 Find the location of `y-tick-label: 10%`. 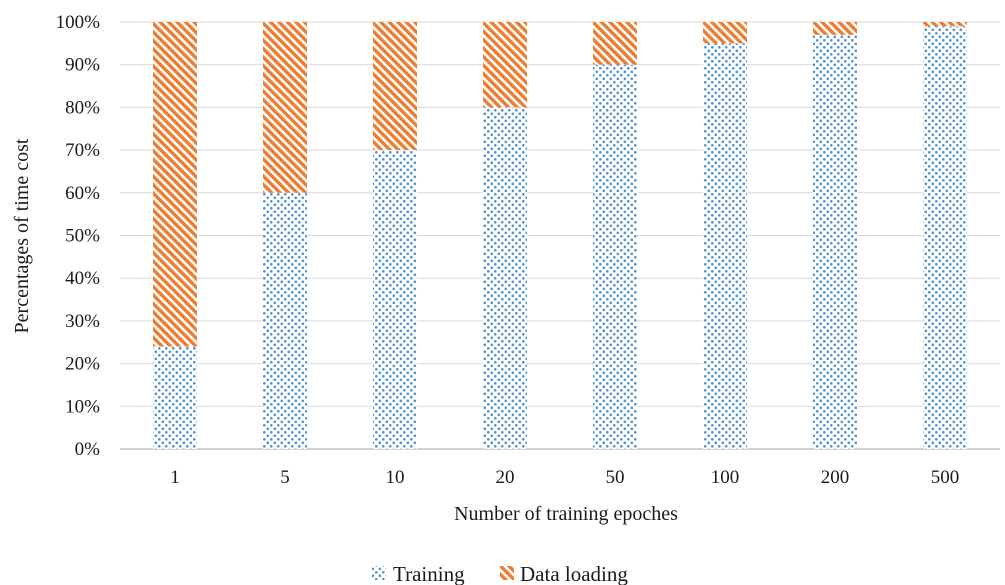

y-tick-label: 10% is located at coordinates (82, 406).